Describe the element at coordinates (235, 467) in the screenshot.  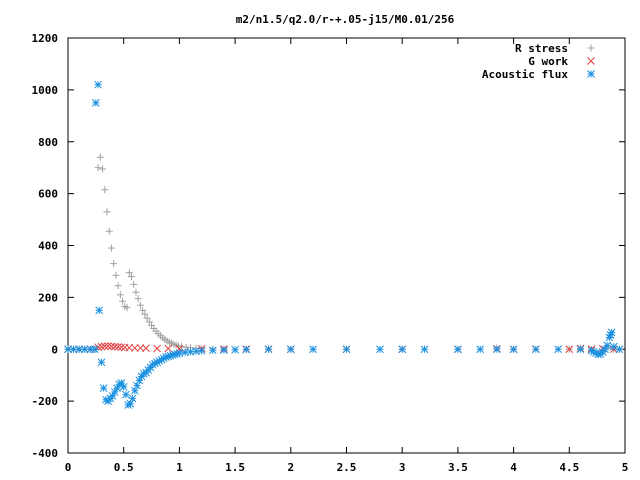
I see `x-tick-label: 1.5` at that location.